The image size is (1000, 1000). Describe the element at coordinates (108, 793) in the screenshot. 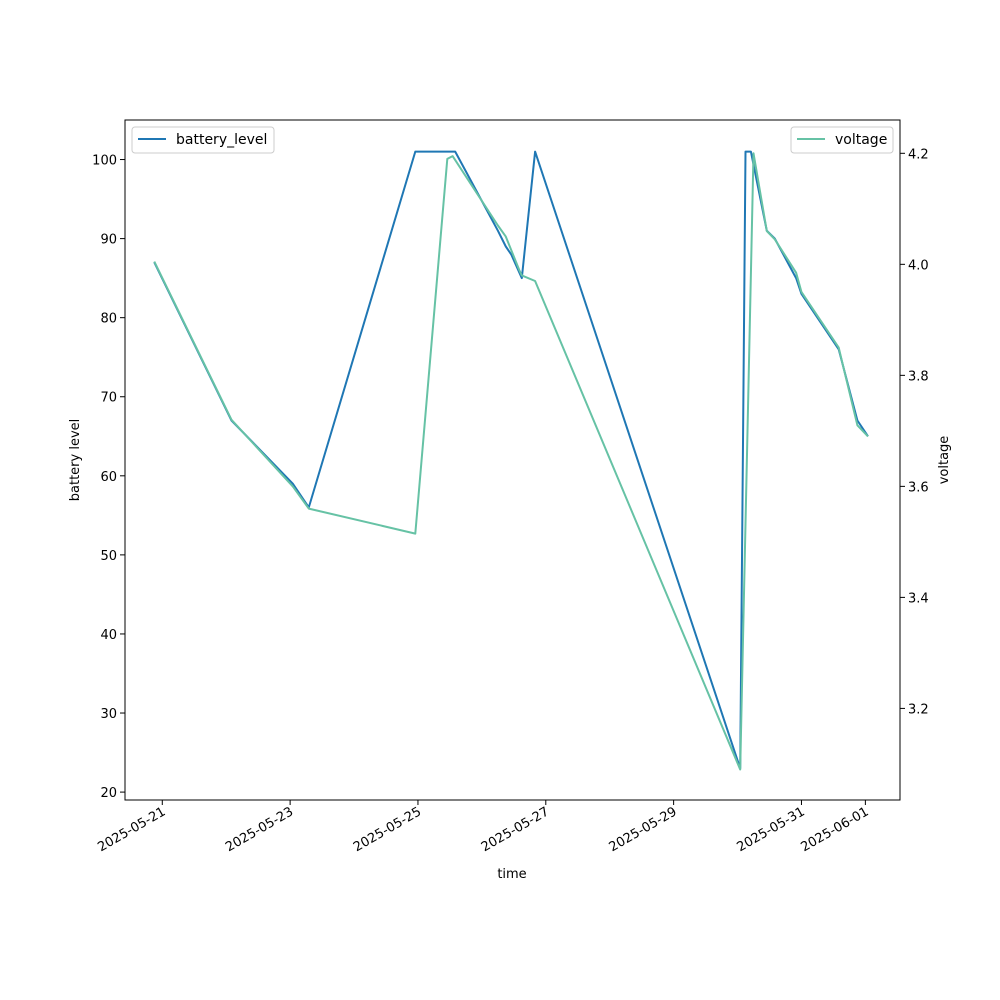

I see `y-left-tick-label: 20` at that location.